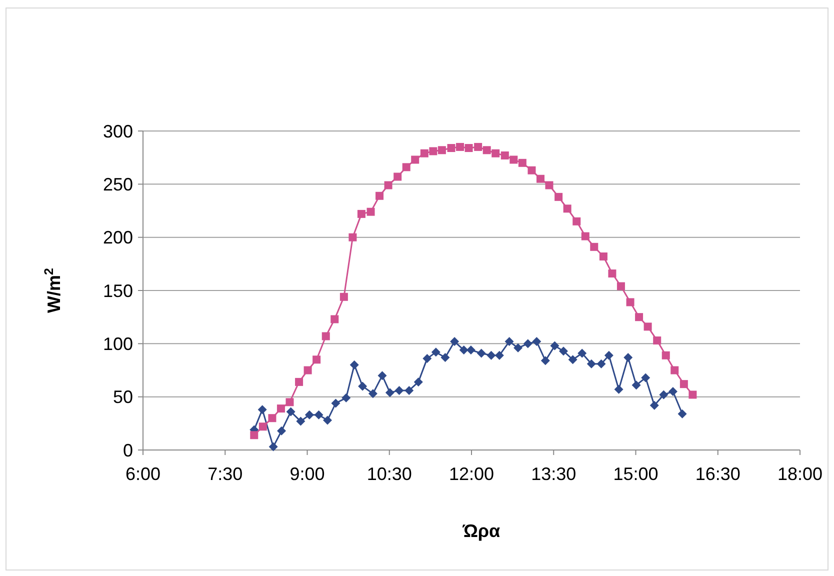  Describe the element at coordinates (389, 474) in the screenshot. I see `x-tick-label: 10:30` at that location.